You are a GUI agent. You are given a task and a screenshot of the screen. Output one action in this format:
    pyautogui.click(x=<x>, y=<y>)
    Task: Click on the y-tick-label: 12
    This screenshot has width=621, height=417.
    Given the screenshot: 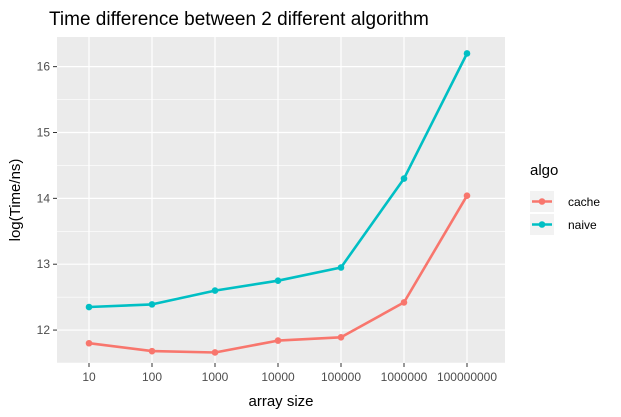 What is the action you would take?
    pyautogui.click(x=44, y=330)
    